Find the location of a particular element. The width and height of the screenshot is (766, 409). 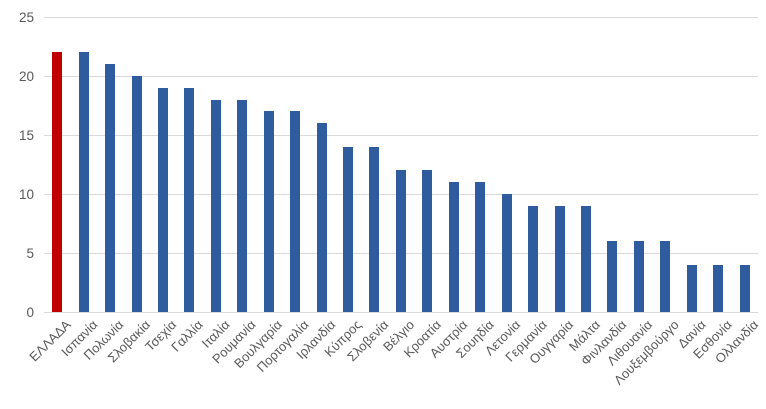

bar-Σουηδία is located at coordinates (480, 247).